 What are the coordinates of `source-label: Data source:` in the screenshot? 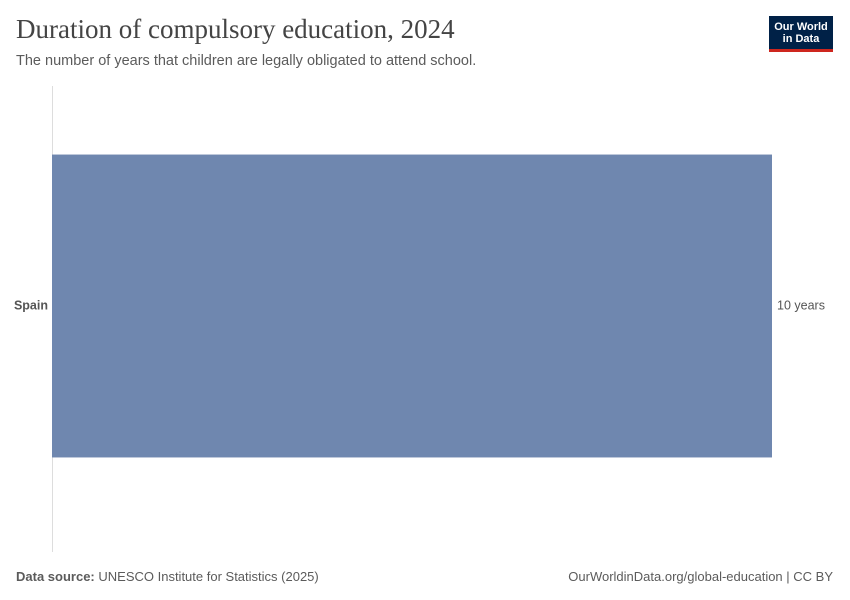 It's located at (55, 576).